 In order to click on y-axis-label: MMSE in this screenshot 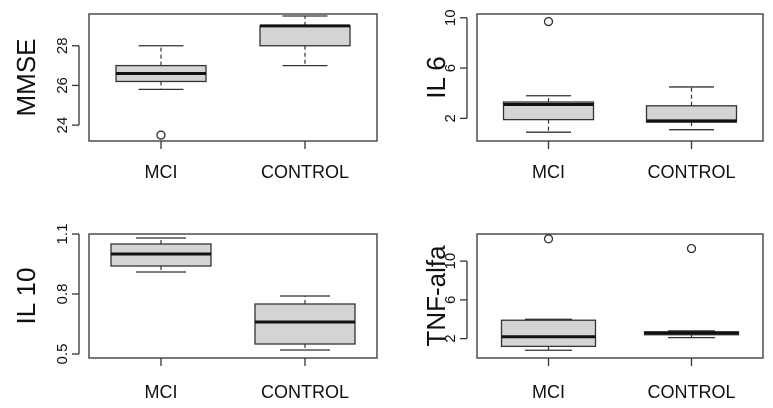, I will do `click(26, 78)`.